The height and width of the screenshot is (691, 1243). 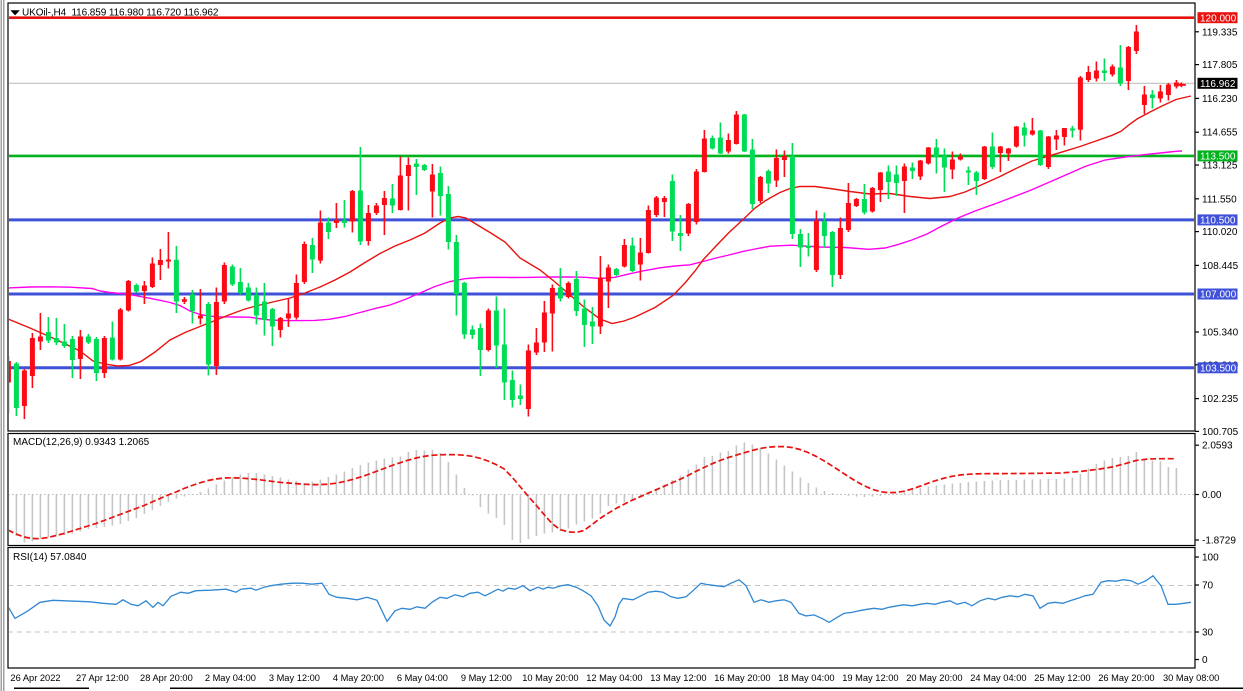 I want to click on svg-text: 114.655, so click(x=1220, y=133).